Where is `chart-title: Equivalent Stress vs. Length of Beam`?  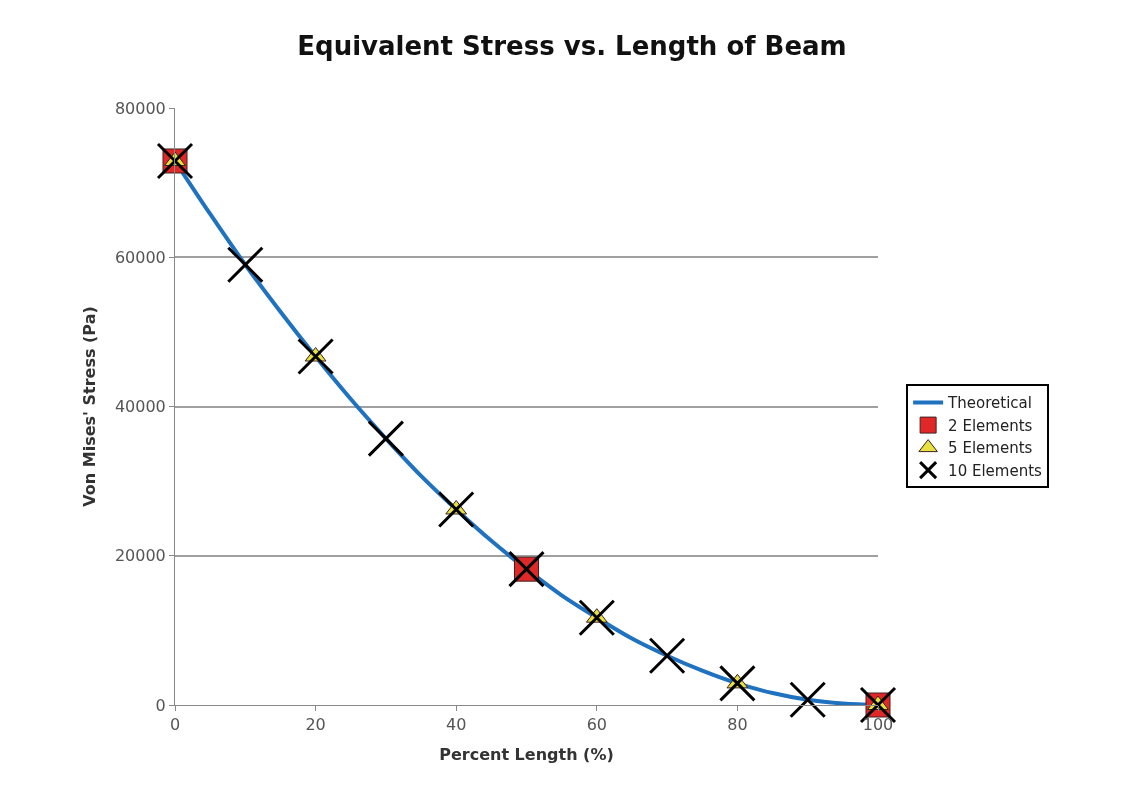 chart-title: Equivalent Stress vs. Length of Beam is located at coordinates (572, 45).